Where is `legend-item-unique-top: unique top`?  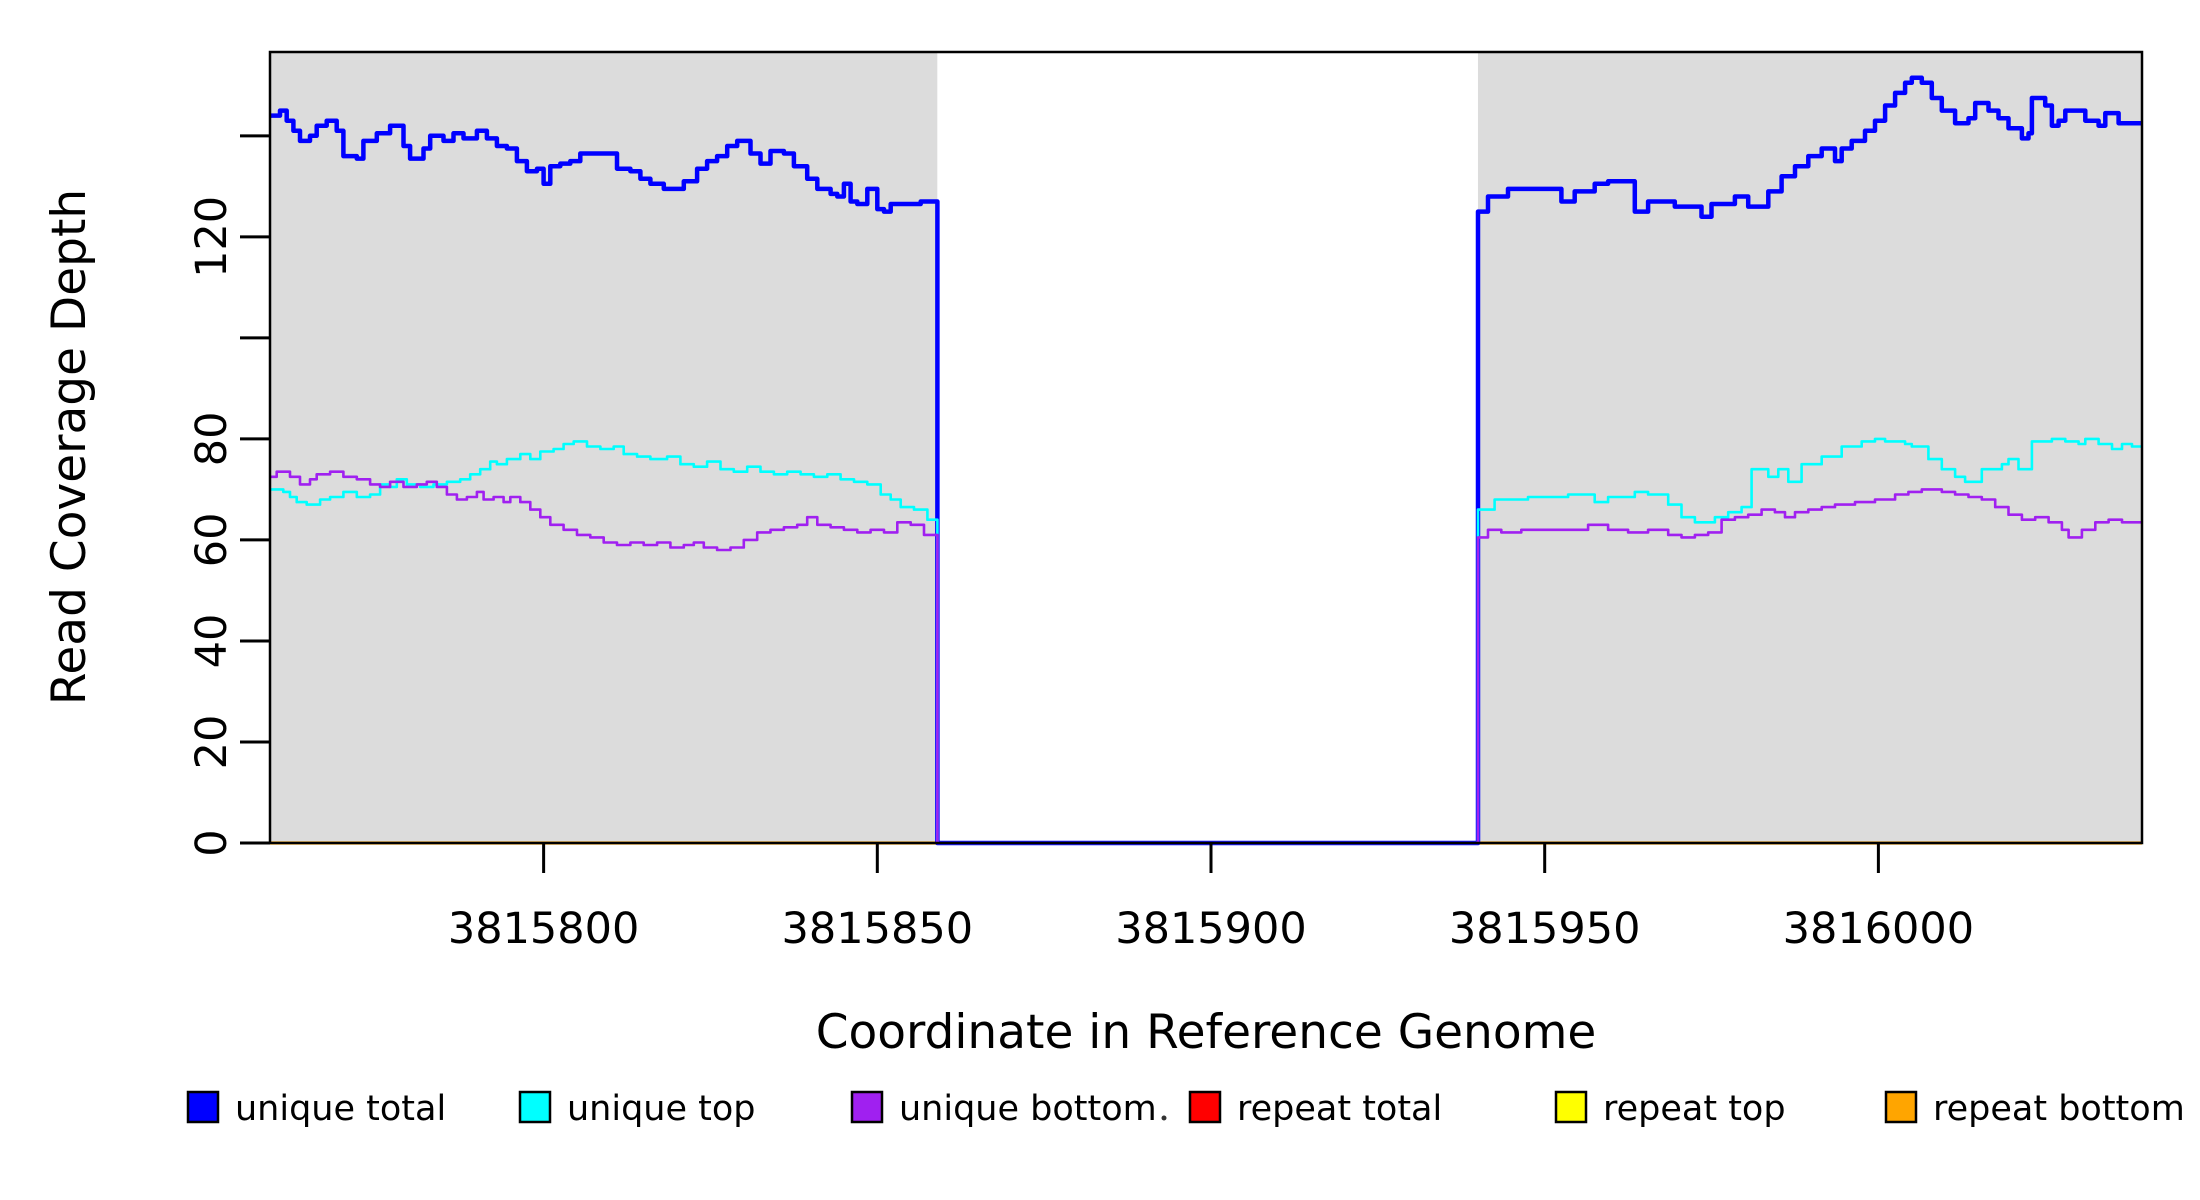
legend-item-unique-top: unique top is located at coordinates (637, 1109).